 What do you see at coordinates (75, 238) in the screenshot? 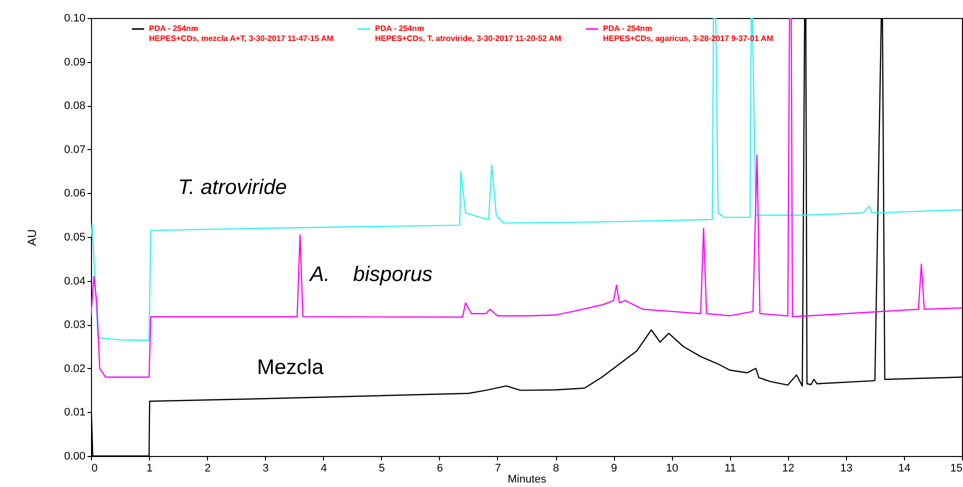
I see `y-tick-label: 0.05` at bounding box center [75, 238].